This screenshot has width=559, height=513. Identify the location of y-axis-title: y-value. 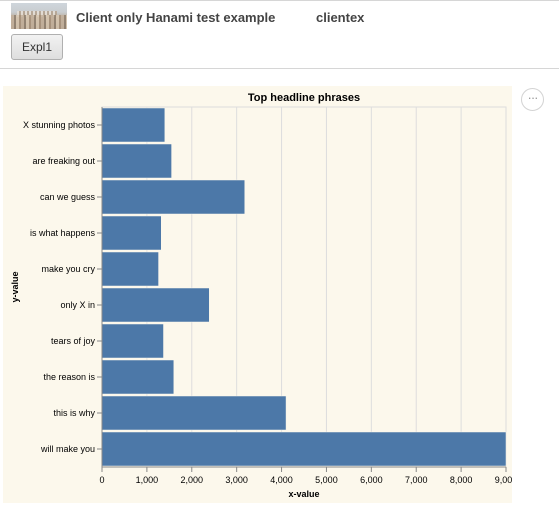
(15, 286).